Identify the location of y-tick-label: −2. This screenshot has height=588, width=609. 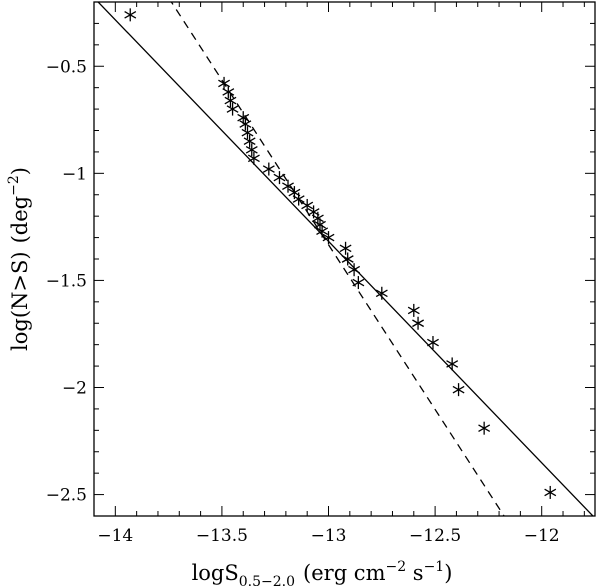
(74, 389).